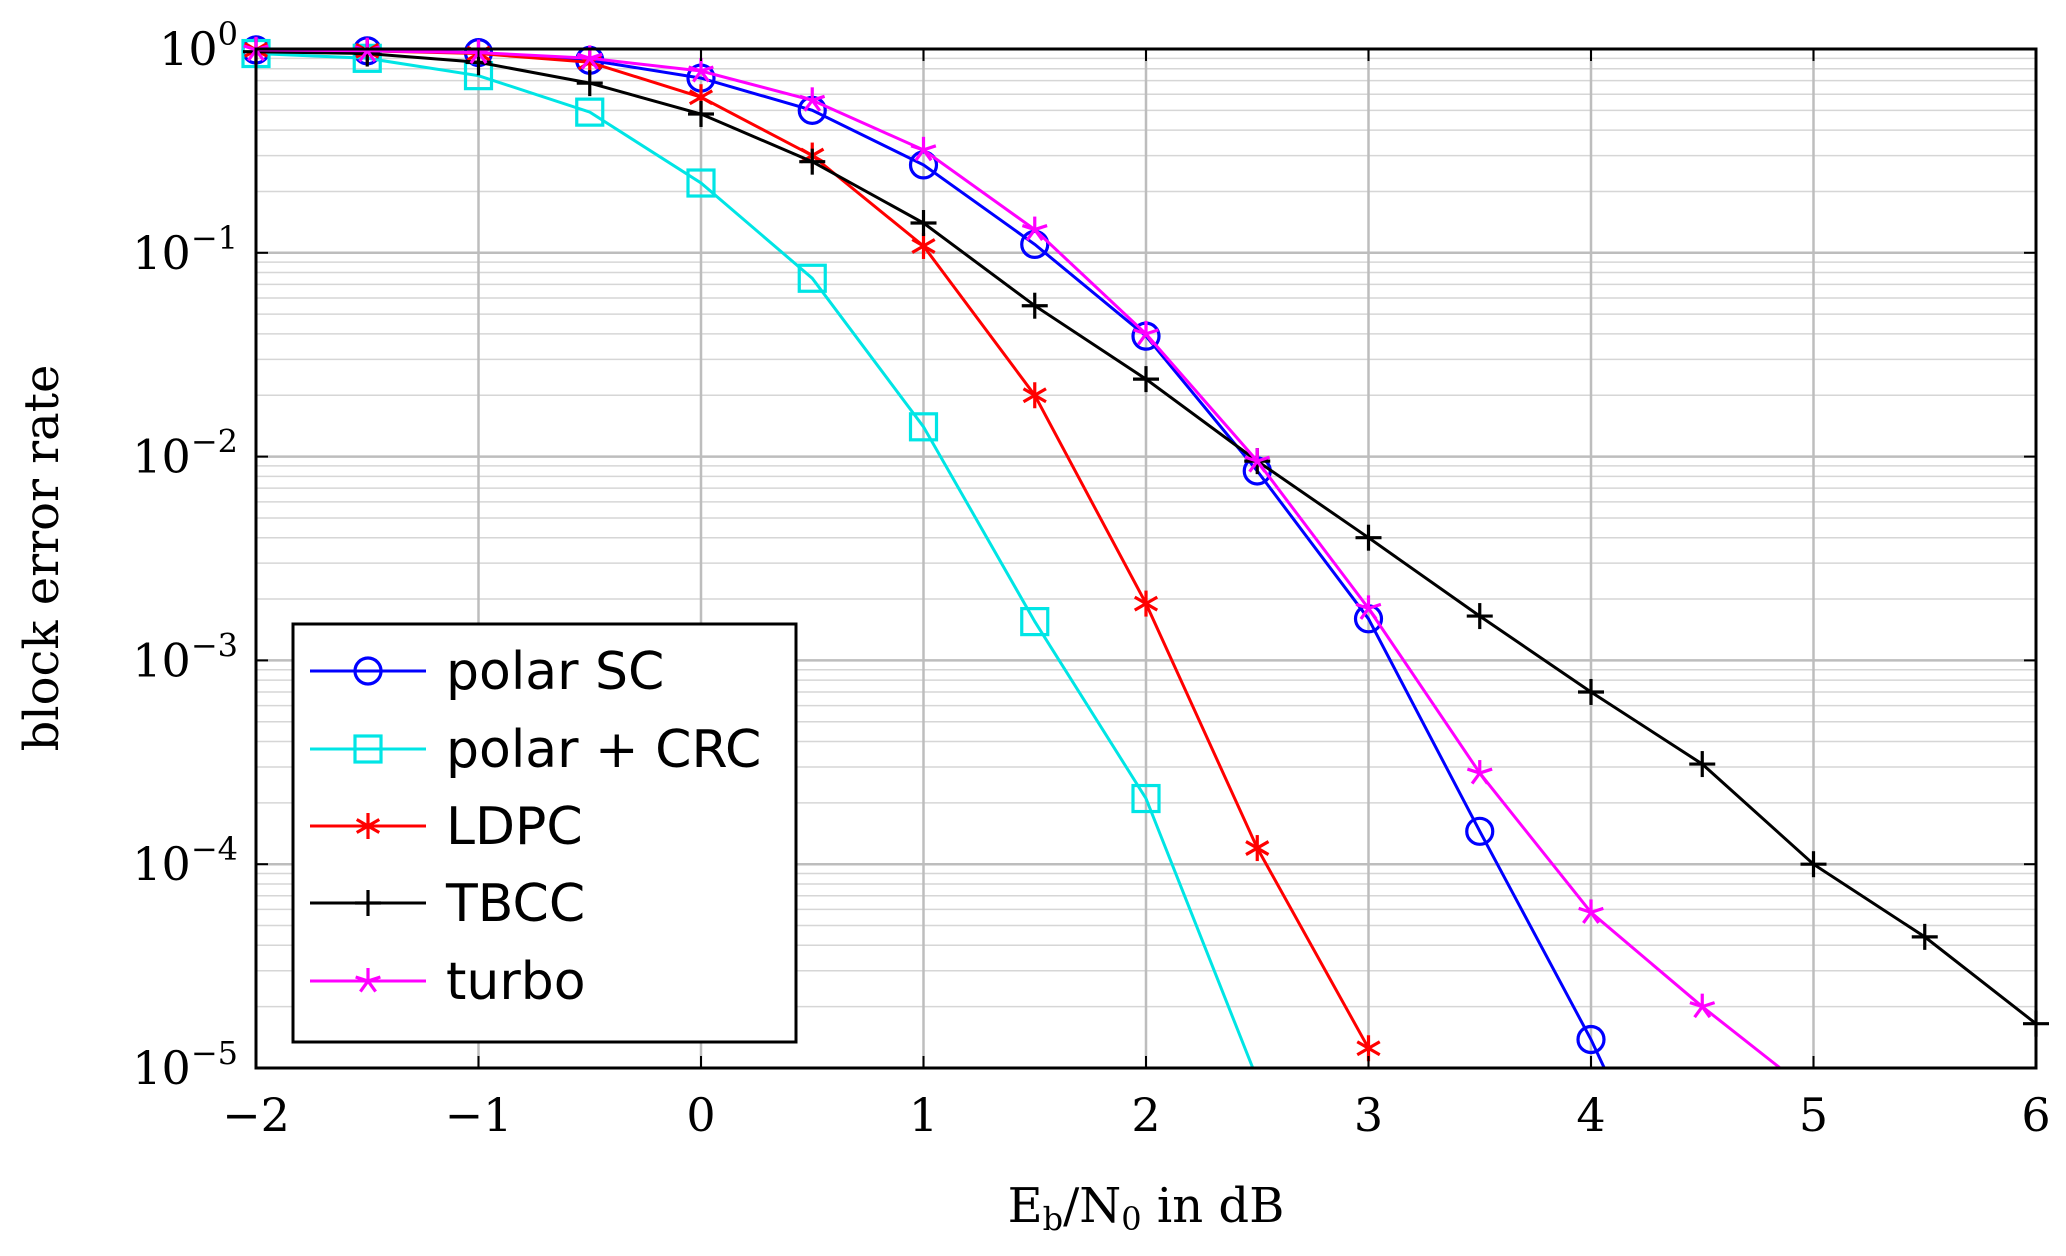 This screenshot has height=1256, width=2066. Describe the element at coordinates (185, 860) in the screenshot. I see `y-tick-label: 10⁻⁴` at that location.